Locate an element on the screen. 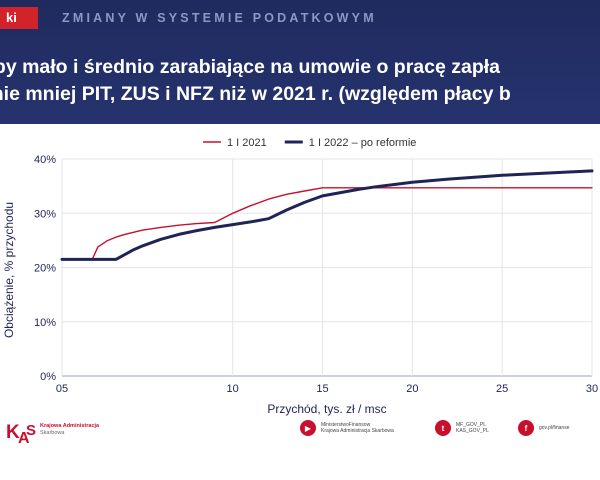 The height and width of the screenshot is (480, 600). x-tick-label: 20 is located at coordinates (412, 389).